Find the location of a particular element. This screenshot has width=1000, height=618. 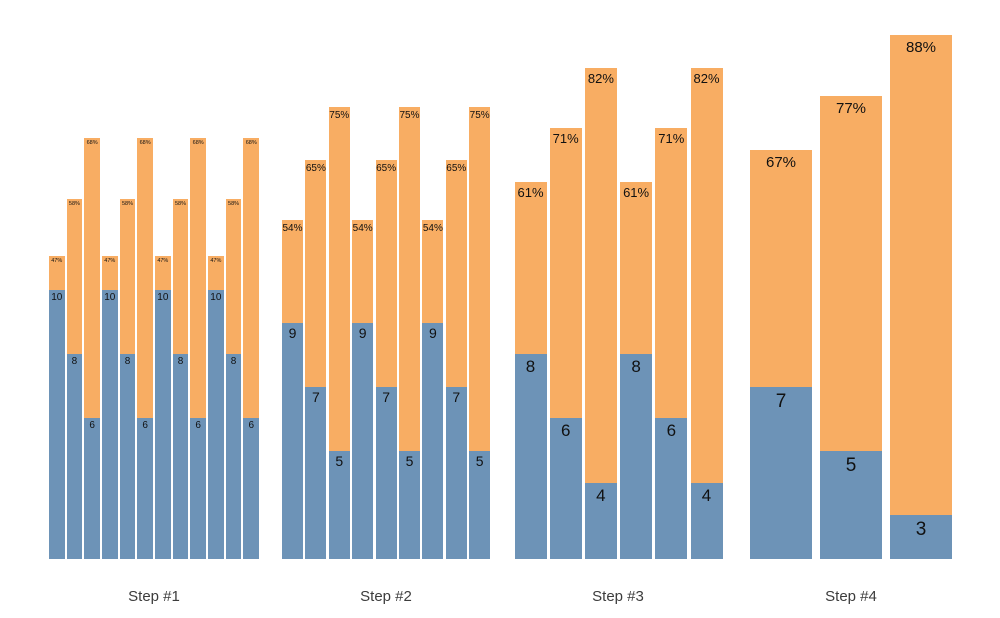

funnel-bar: 88% 3 is located at coordinates (921, 297).